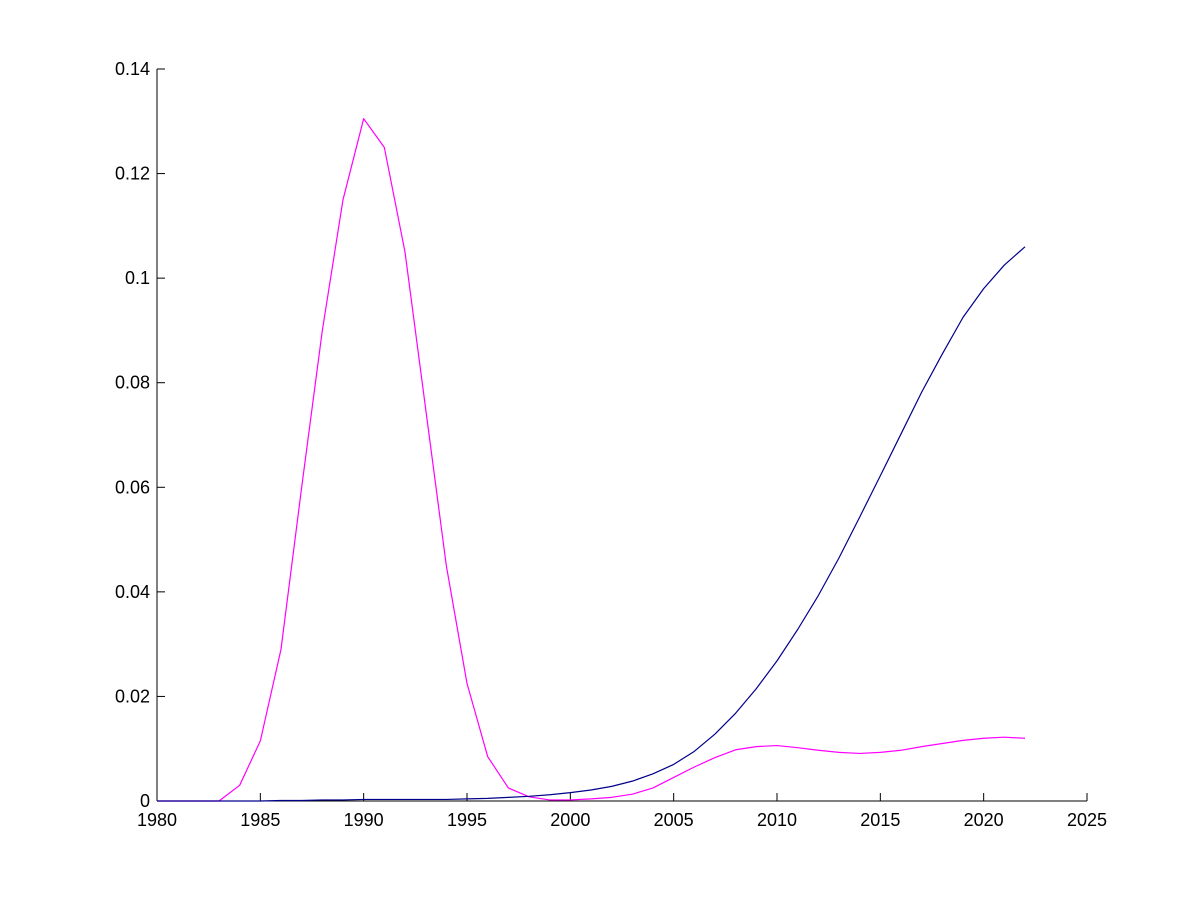 The width and height of the screenshot is (1200, 905). What do you see at coordinates (467, 820) in the screenshot?
I see `x-tick-label: 1995` at bounding box center [467, 820].